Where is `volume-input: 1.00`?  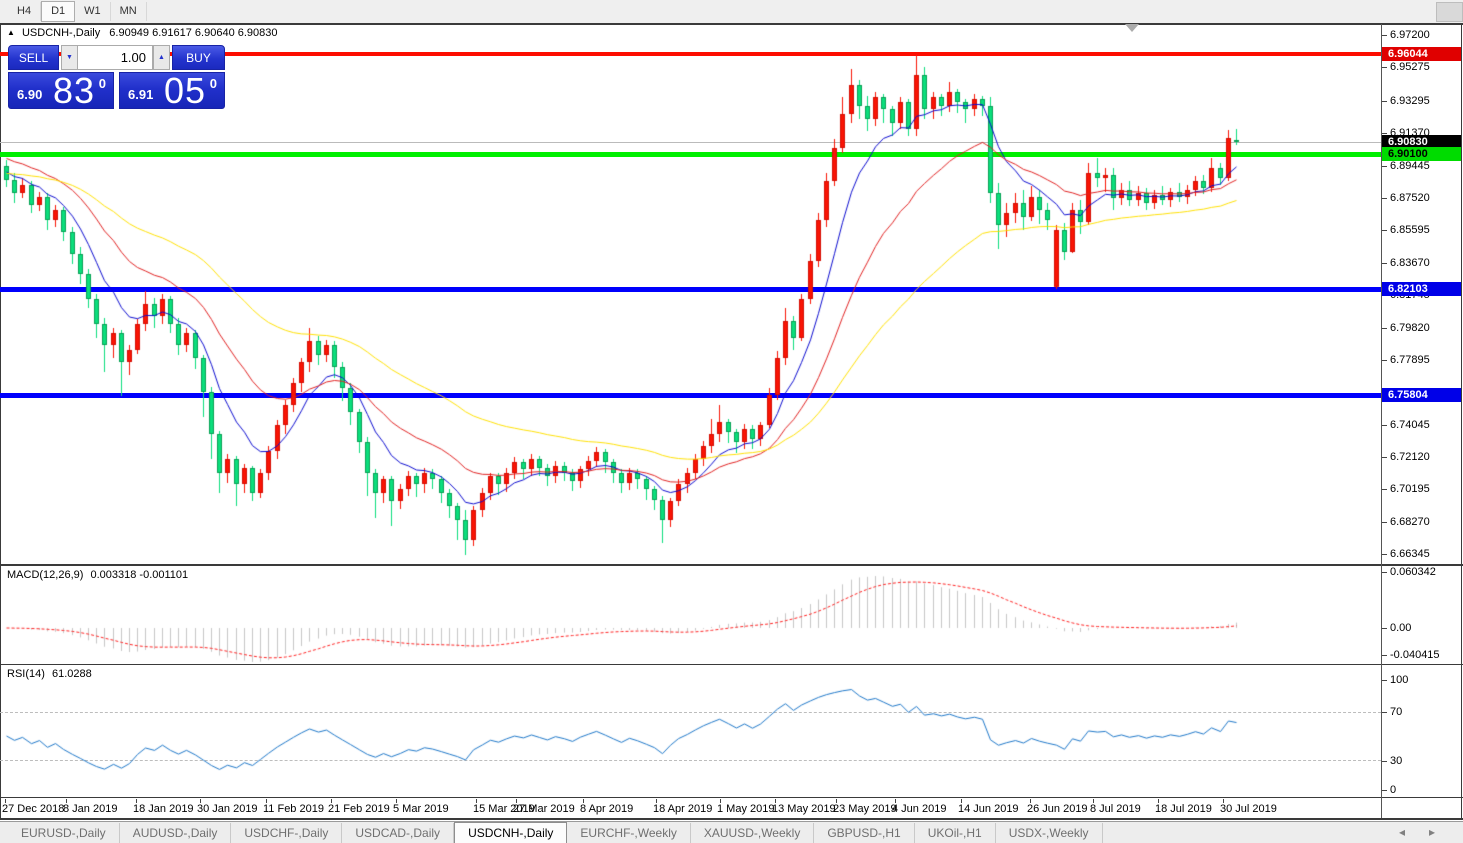
volume-input: 1.00 is located at coordinates (115, 57).